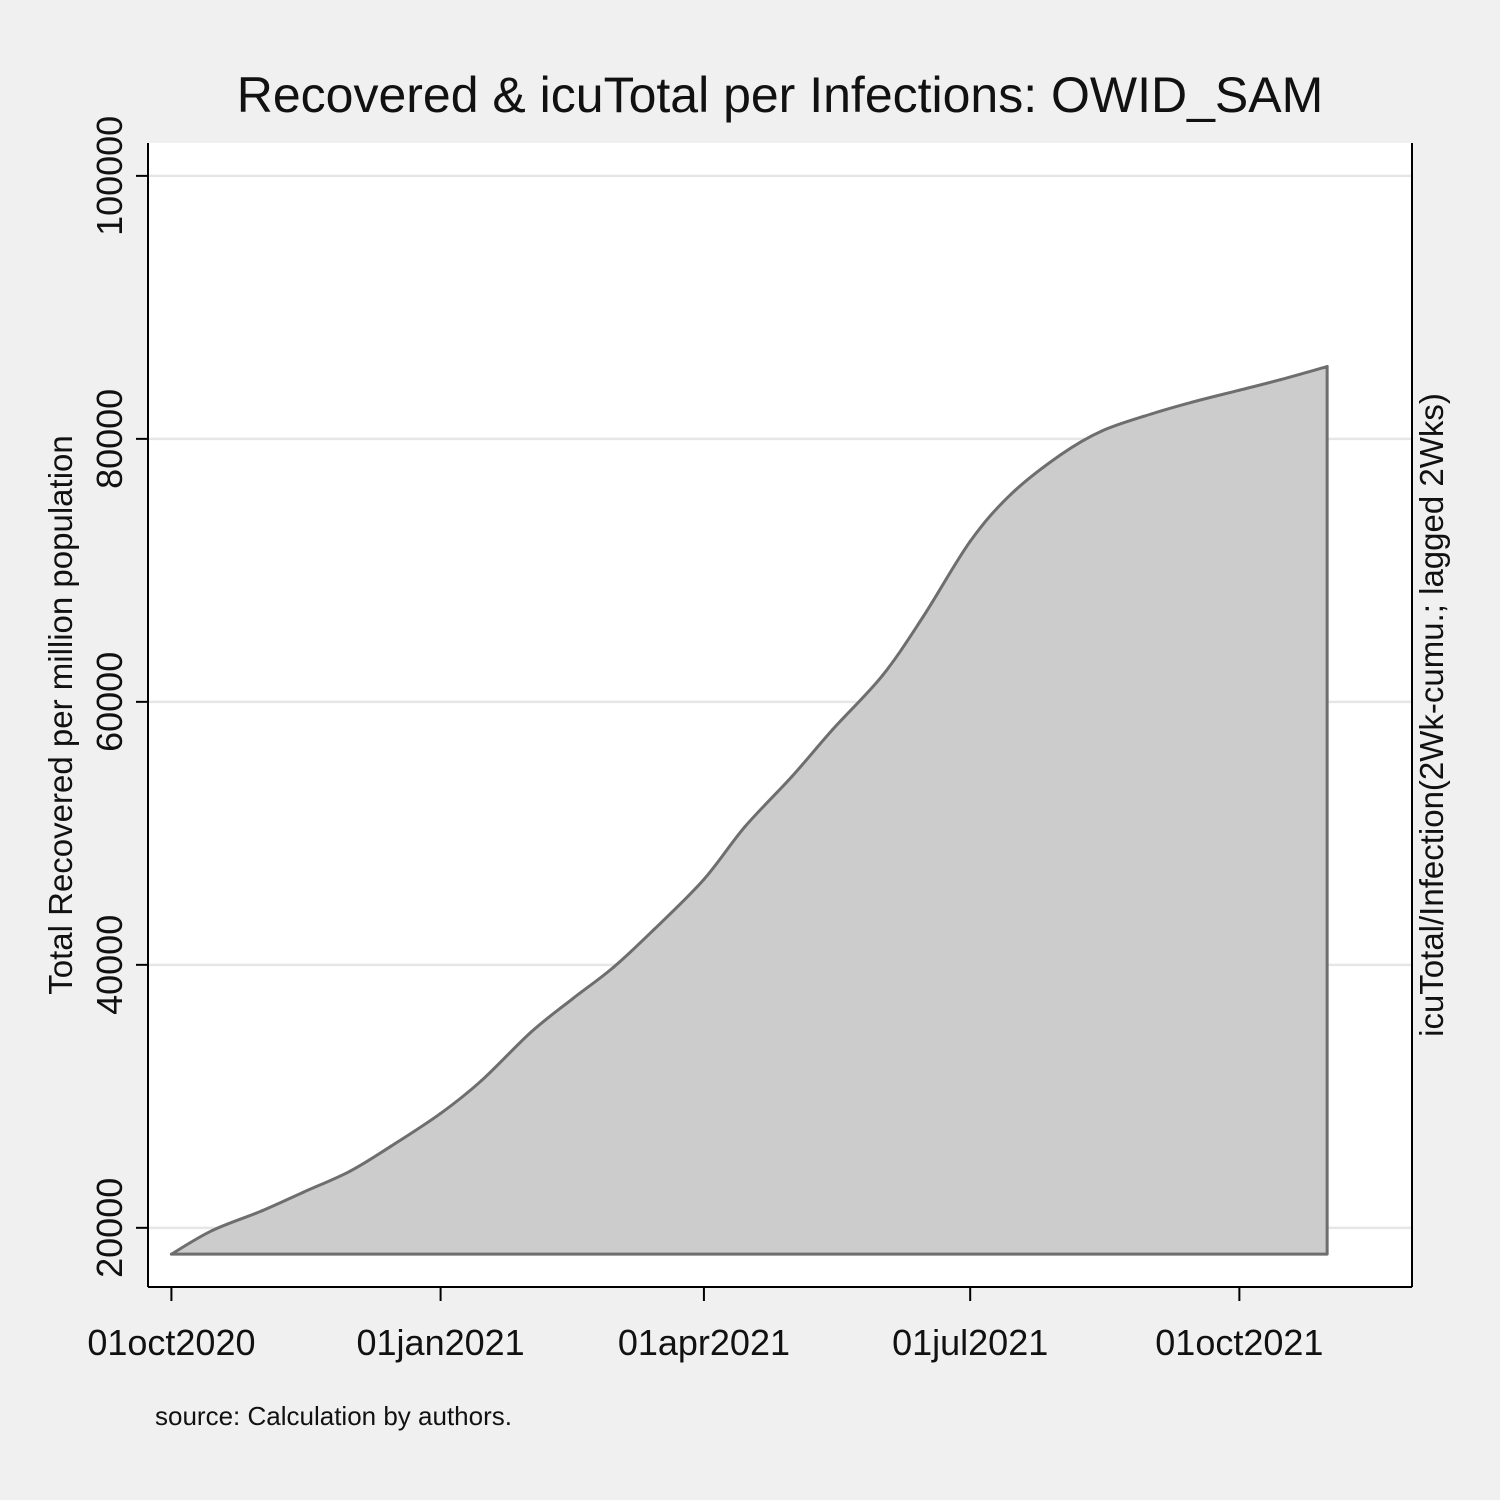 The height and width of the screenshot is (1500, 1500). What do you see at coordinates (109, 176) in the screenshot?
I see `y-tick-label: 100000` at bounding box center [109, 176].